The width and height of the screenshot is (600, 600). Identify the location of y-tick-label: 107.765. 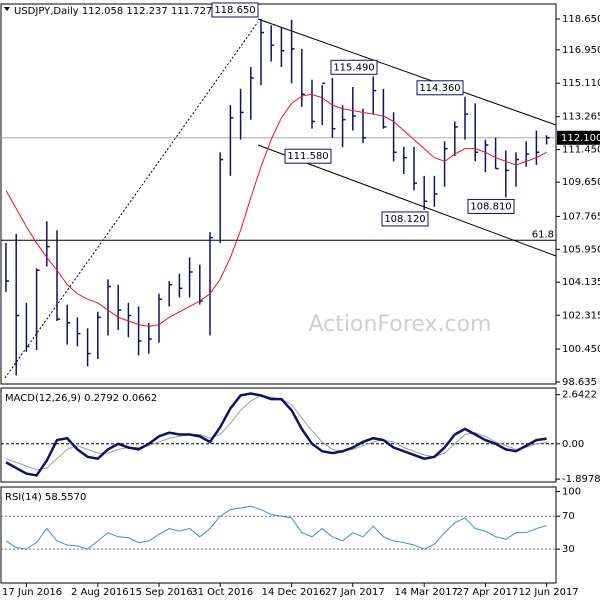
(581, 216).